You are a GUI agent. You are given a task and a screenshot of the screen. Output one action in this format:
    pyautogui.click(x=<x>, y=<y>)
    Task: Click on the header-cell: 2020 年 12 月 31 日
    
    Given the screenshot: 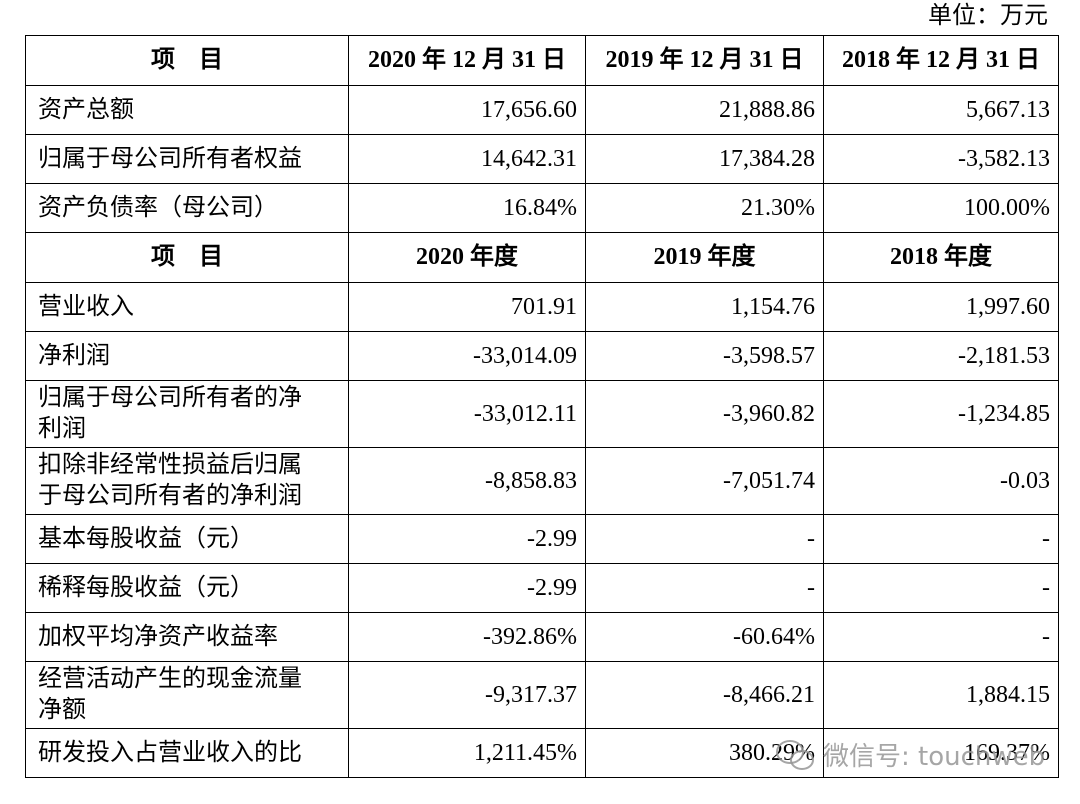 What is the action you would take?
    pyautogui.click(x=467, y=60)
    